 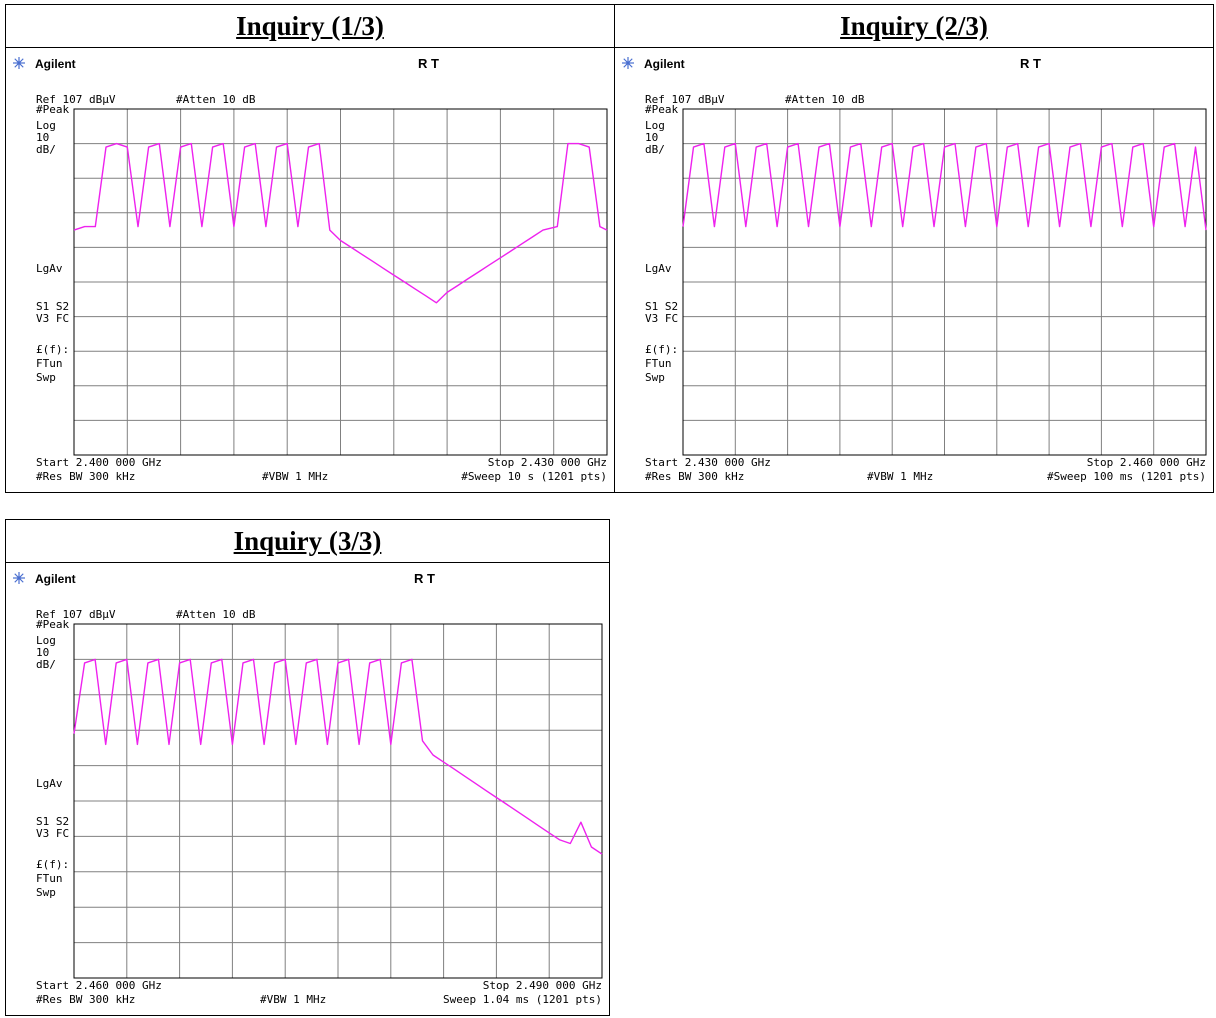 I want to click on start-frequency-label: Start 2.460 000 GHz, so click(x=99, y=985).